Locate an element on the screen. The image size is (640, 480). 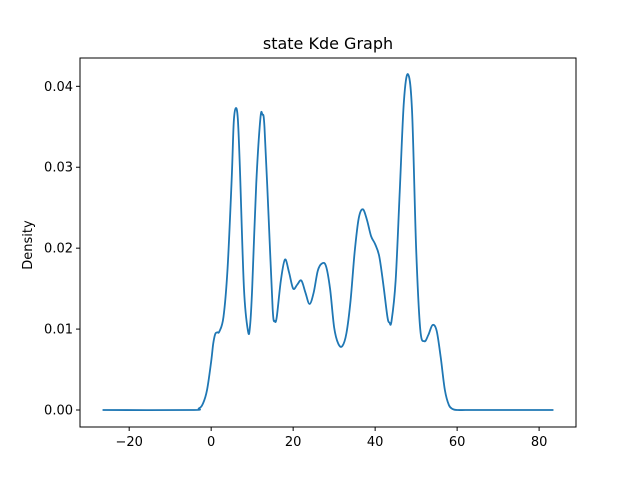
y-tick-label: 0.01 is located at coordinates (58, 330).